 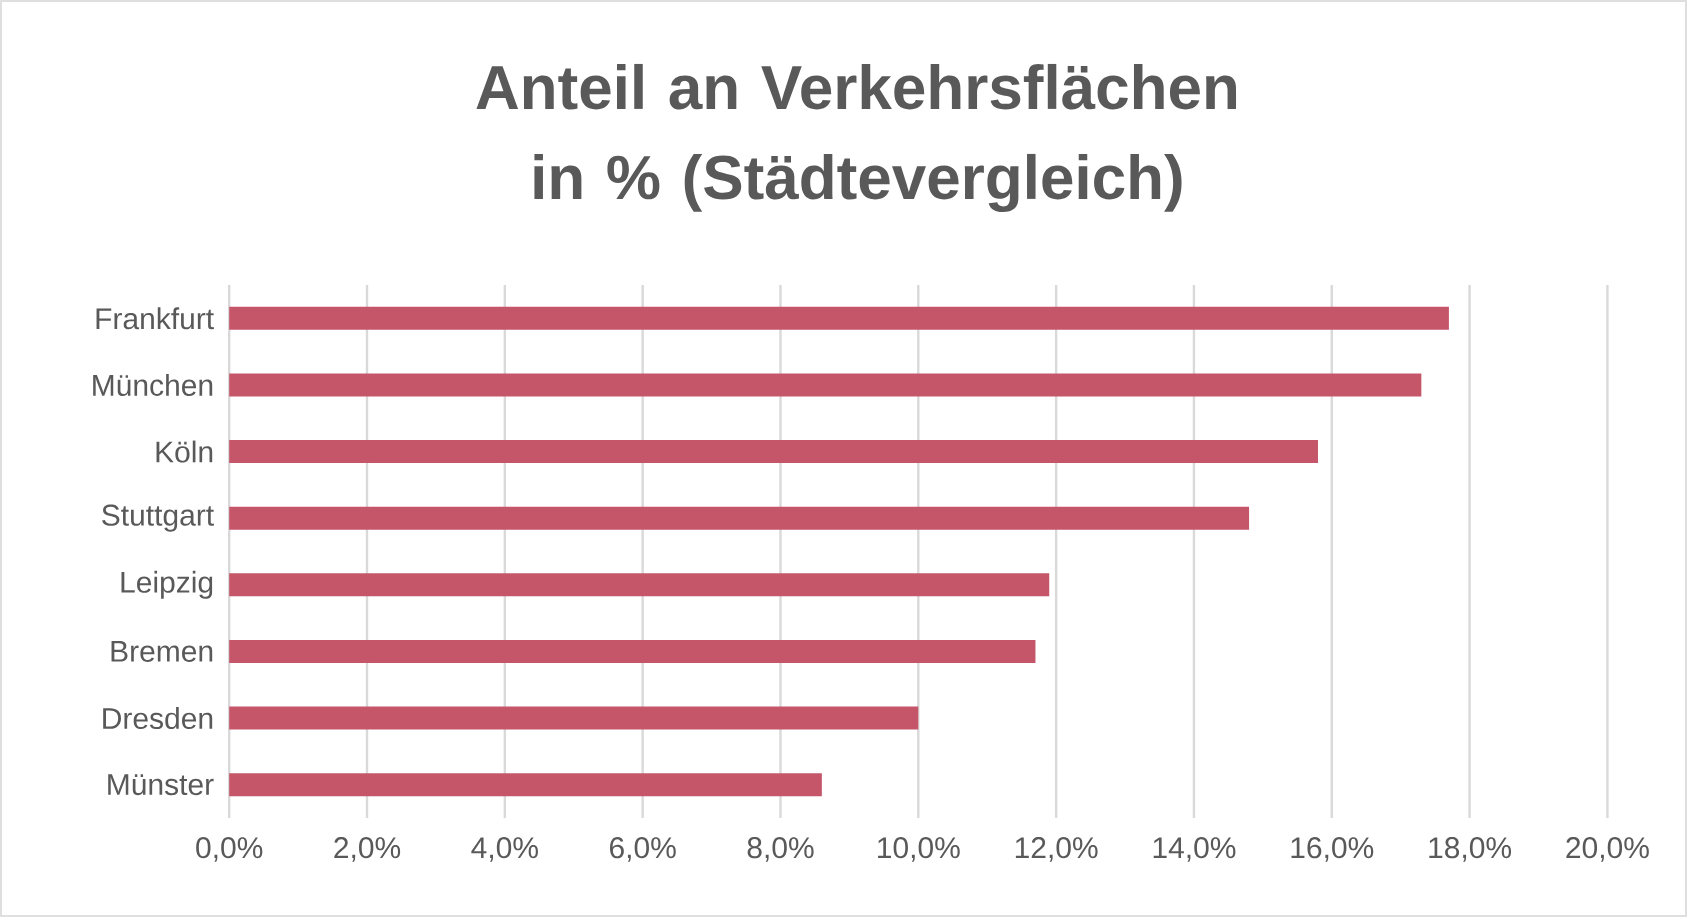 What do you see at coordinates (153, 384) in the screenshot?
I see `y-tick-label: München` at bounding box center [153, 384].